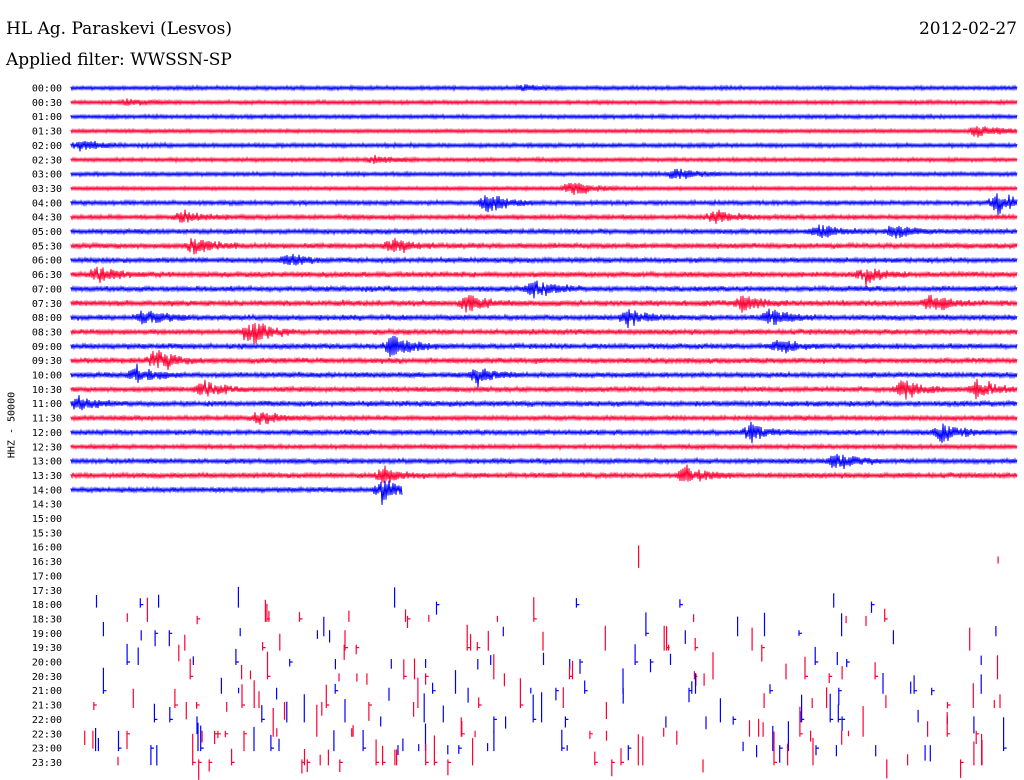  What do you see at coordinates (47, 548) in the screenshot?
I see `time-label: 16:00` at bounding box center [47, 548].